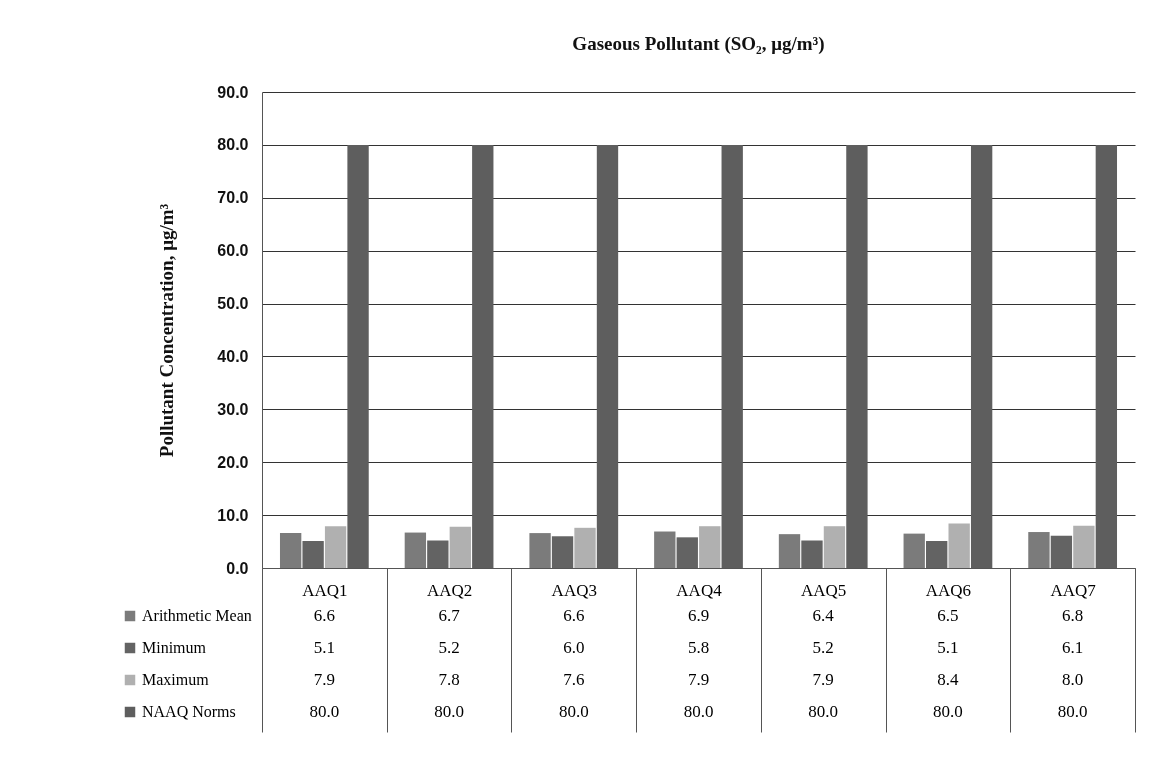 The height and width of the screenshot is (763, 1152). Describe the element at coordinates (574, 590) in the screenshot. I see `x-tick-label: AAQ3` at that location.